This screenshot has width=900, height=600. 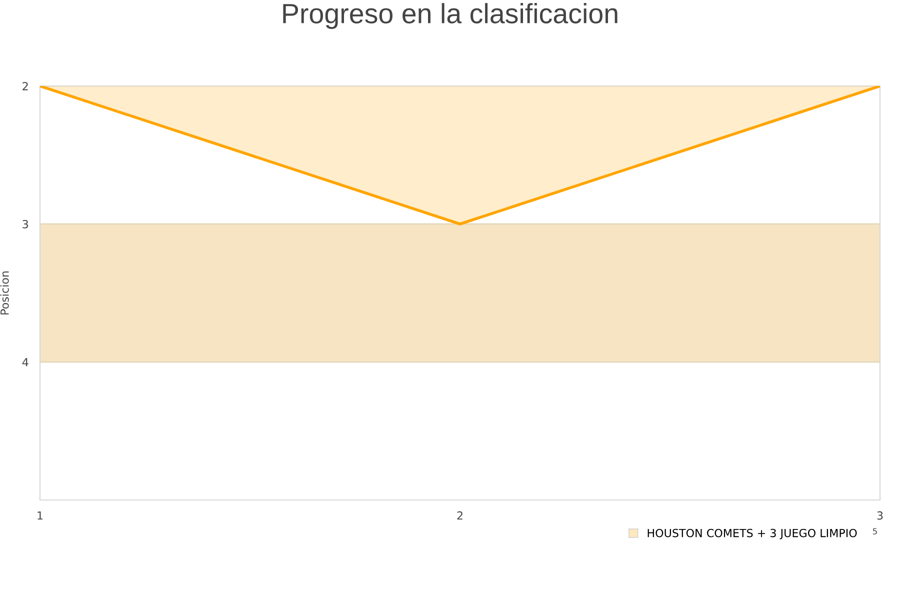 I want to click on chart-title: Progreso en la clasificacion, so click(x=450, y=16).